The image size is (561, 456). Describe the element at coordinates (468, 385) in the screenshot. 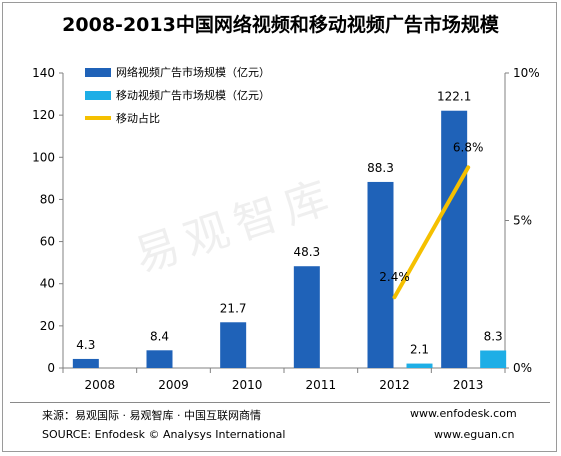

I see `x-tick-label: 2013` at that location.